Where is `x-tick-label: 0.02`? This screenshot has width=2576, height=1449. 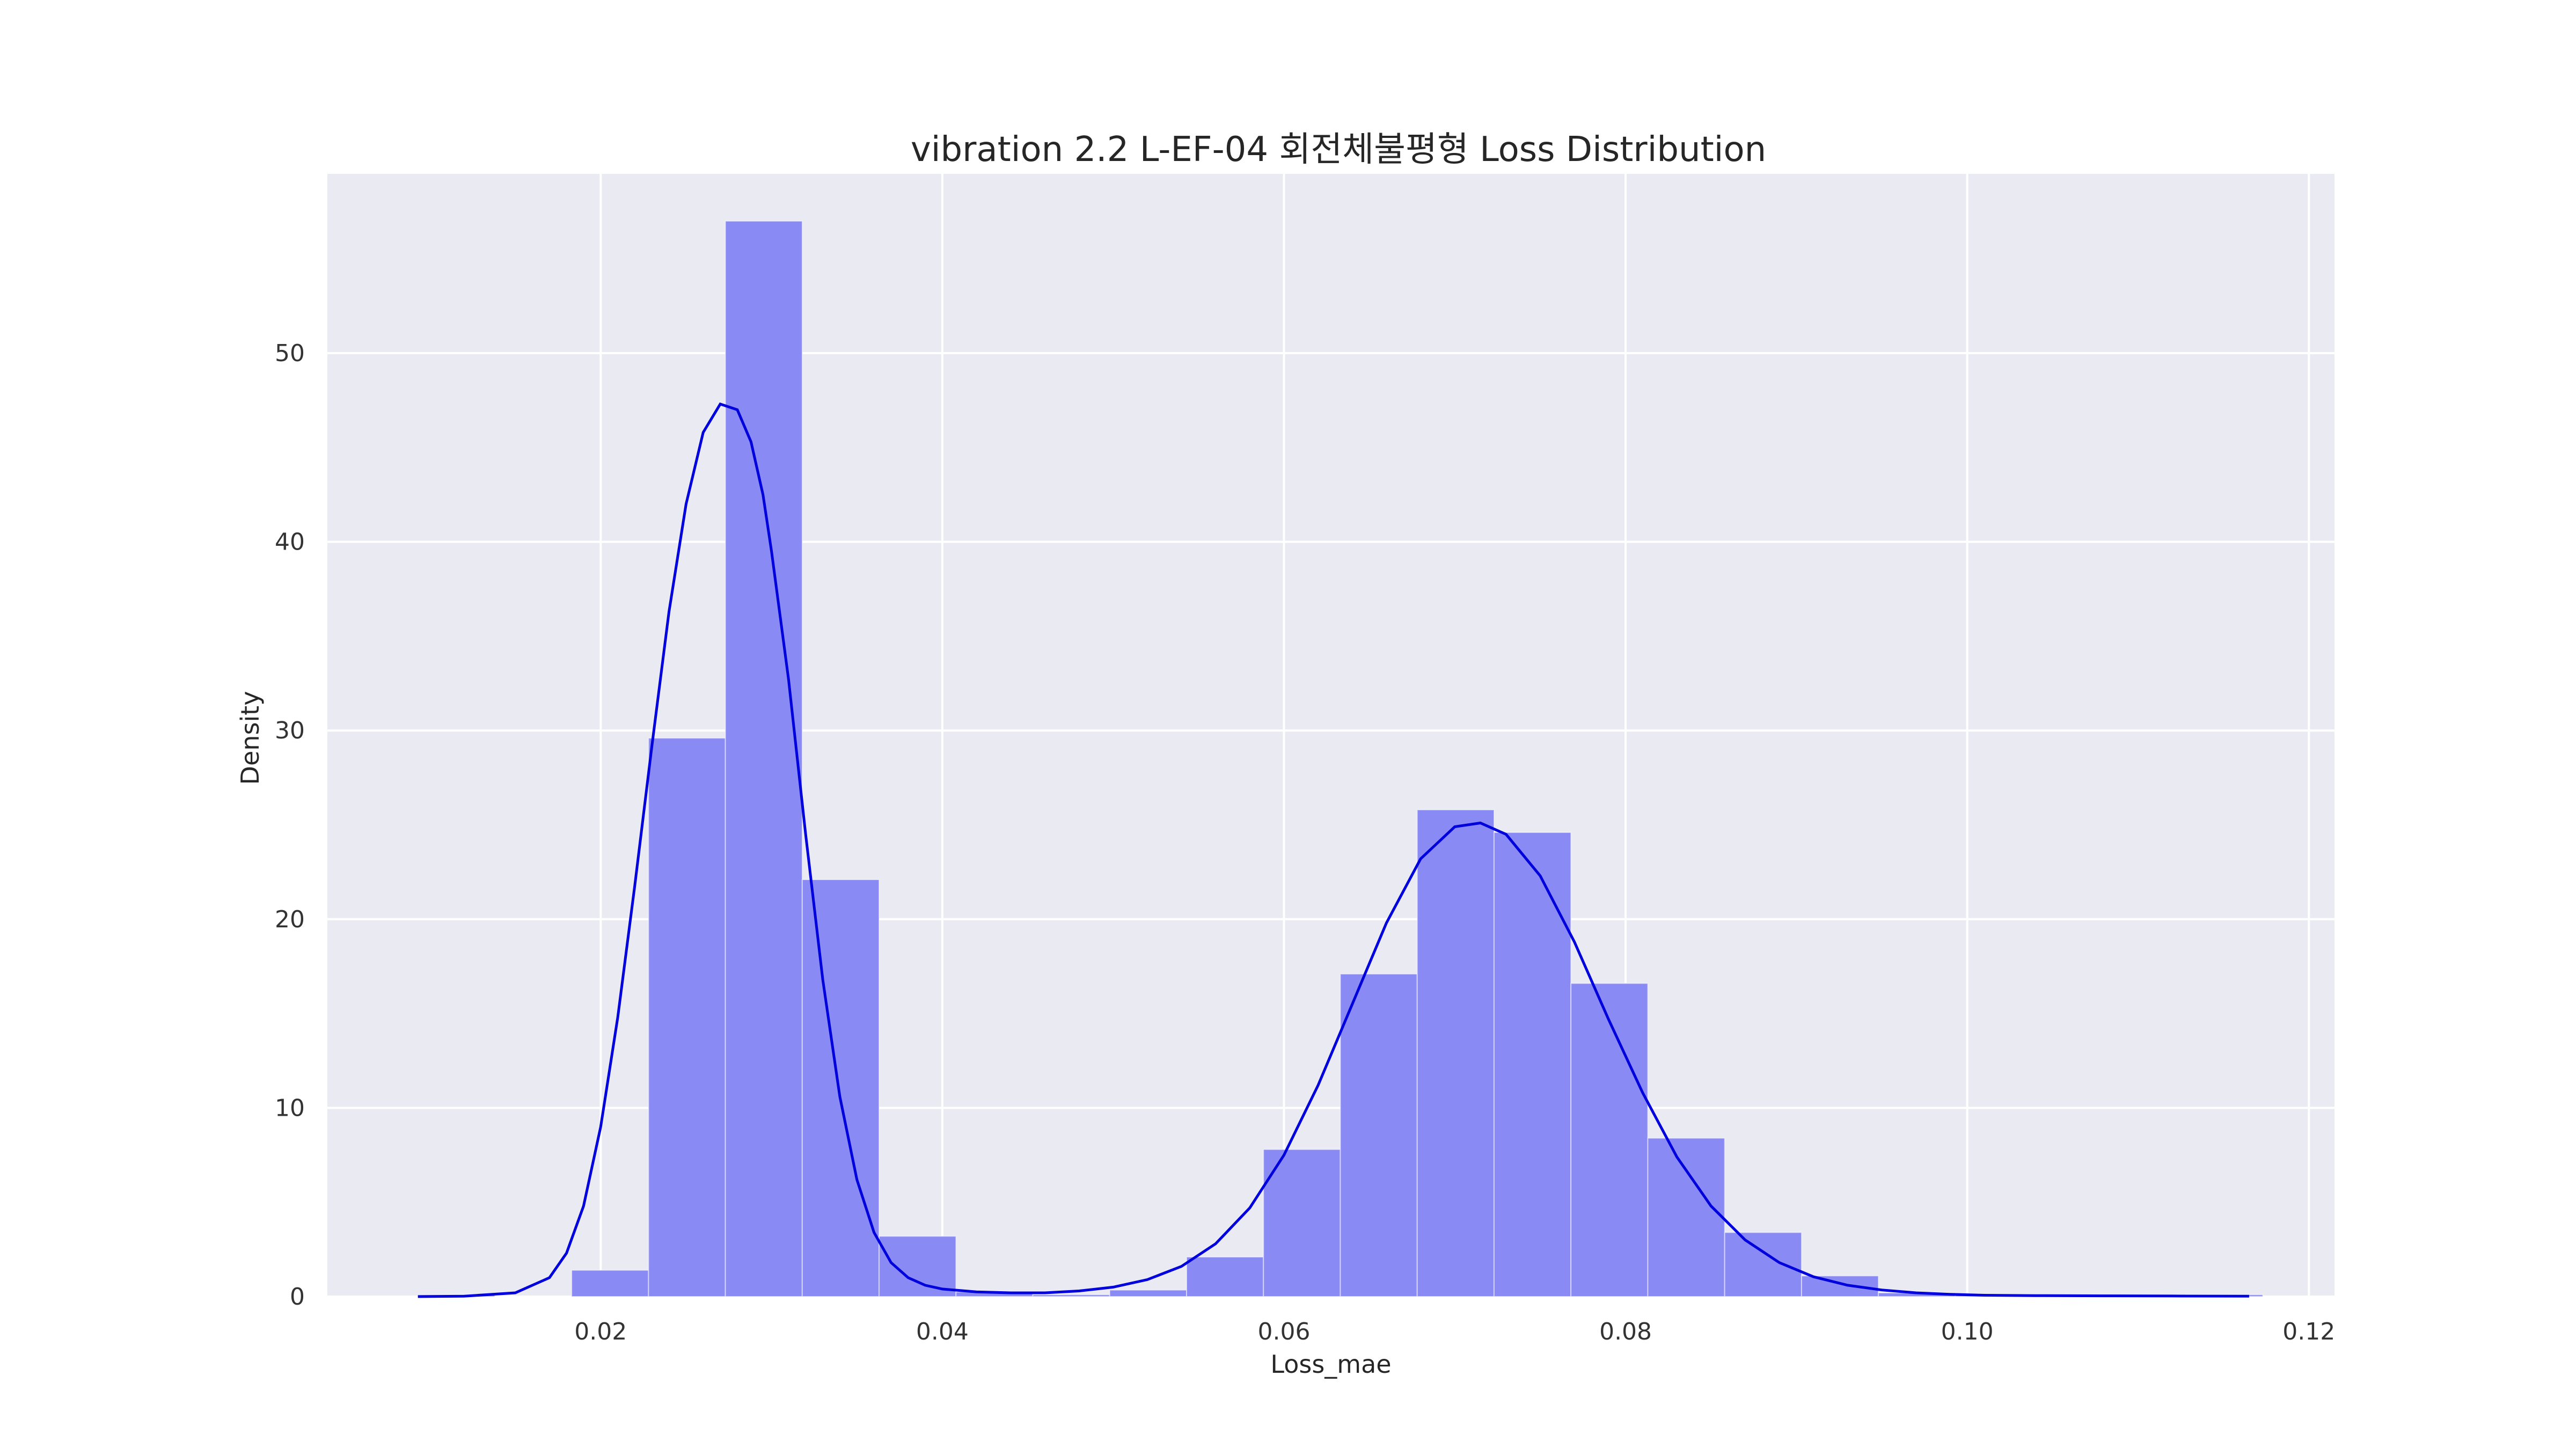
x-tick-label: 0.02 is located at coordinates (600, 1331).